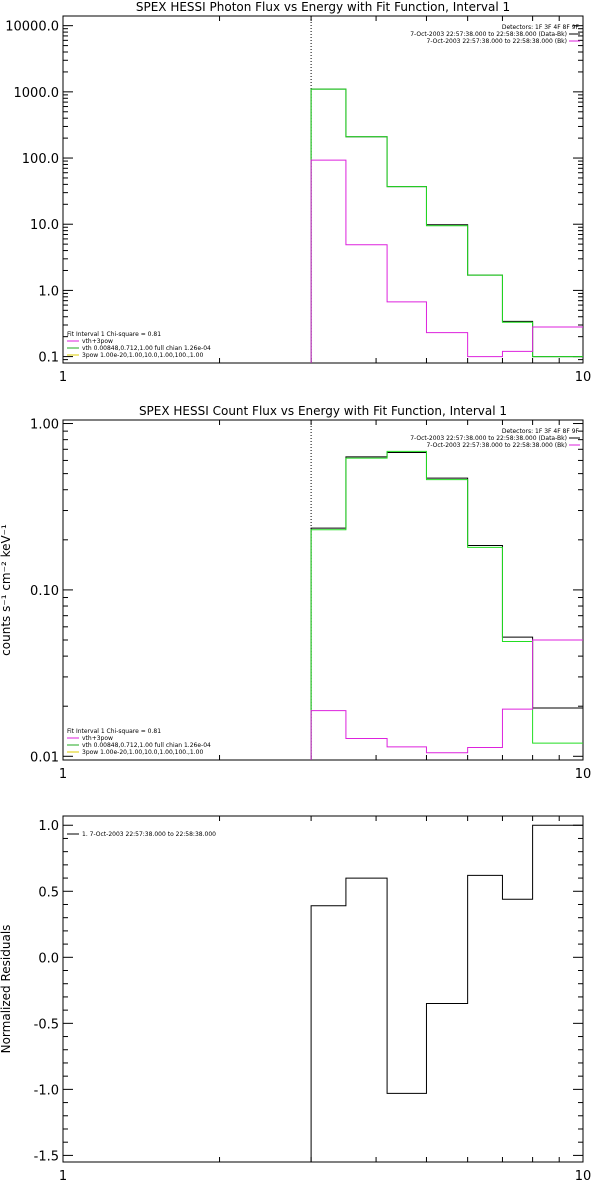 The height and width of the screenshot is (1200, 600). Describe the element at coordinates (46, 1090) in the screenshot. I see `y-tick-label: -1.0` at that location.